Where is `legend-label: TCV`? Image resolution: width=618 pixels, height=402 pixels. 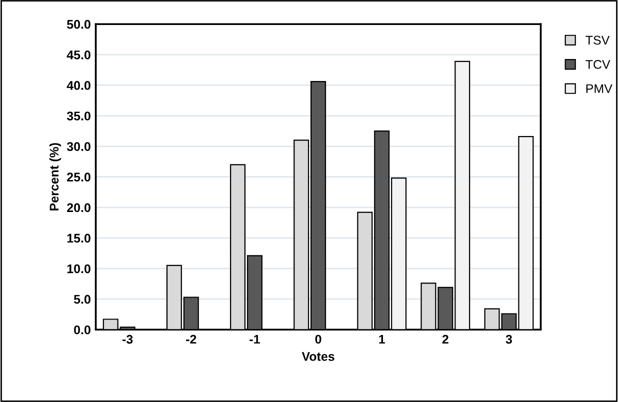 legend-label: TCV is located at coordinates (598, 64).